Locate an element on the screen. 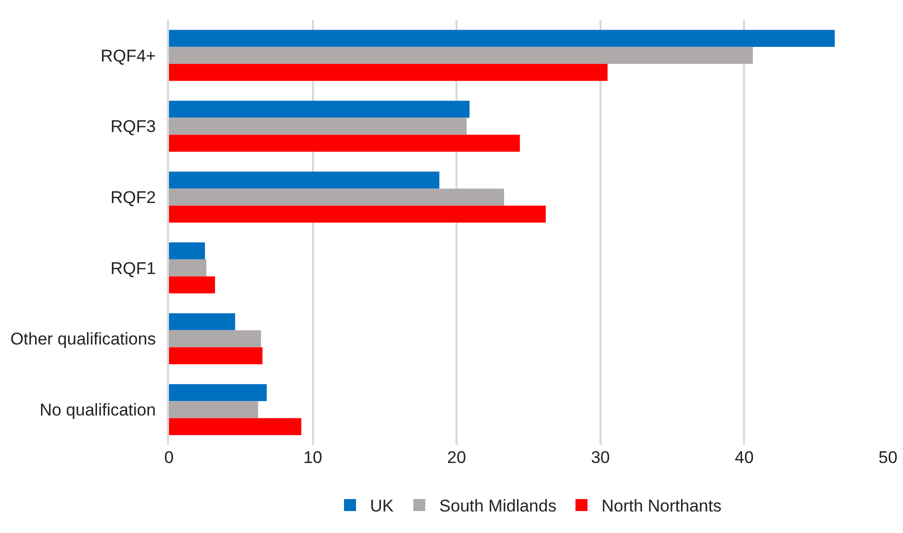 The image size is (903, 533). x-tick-label: 40 is located at coordinates (744, 457).